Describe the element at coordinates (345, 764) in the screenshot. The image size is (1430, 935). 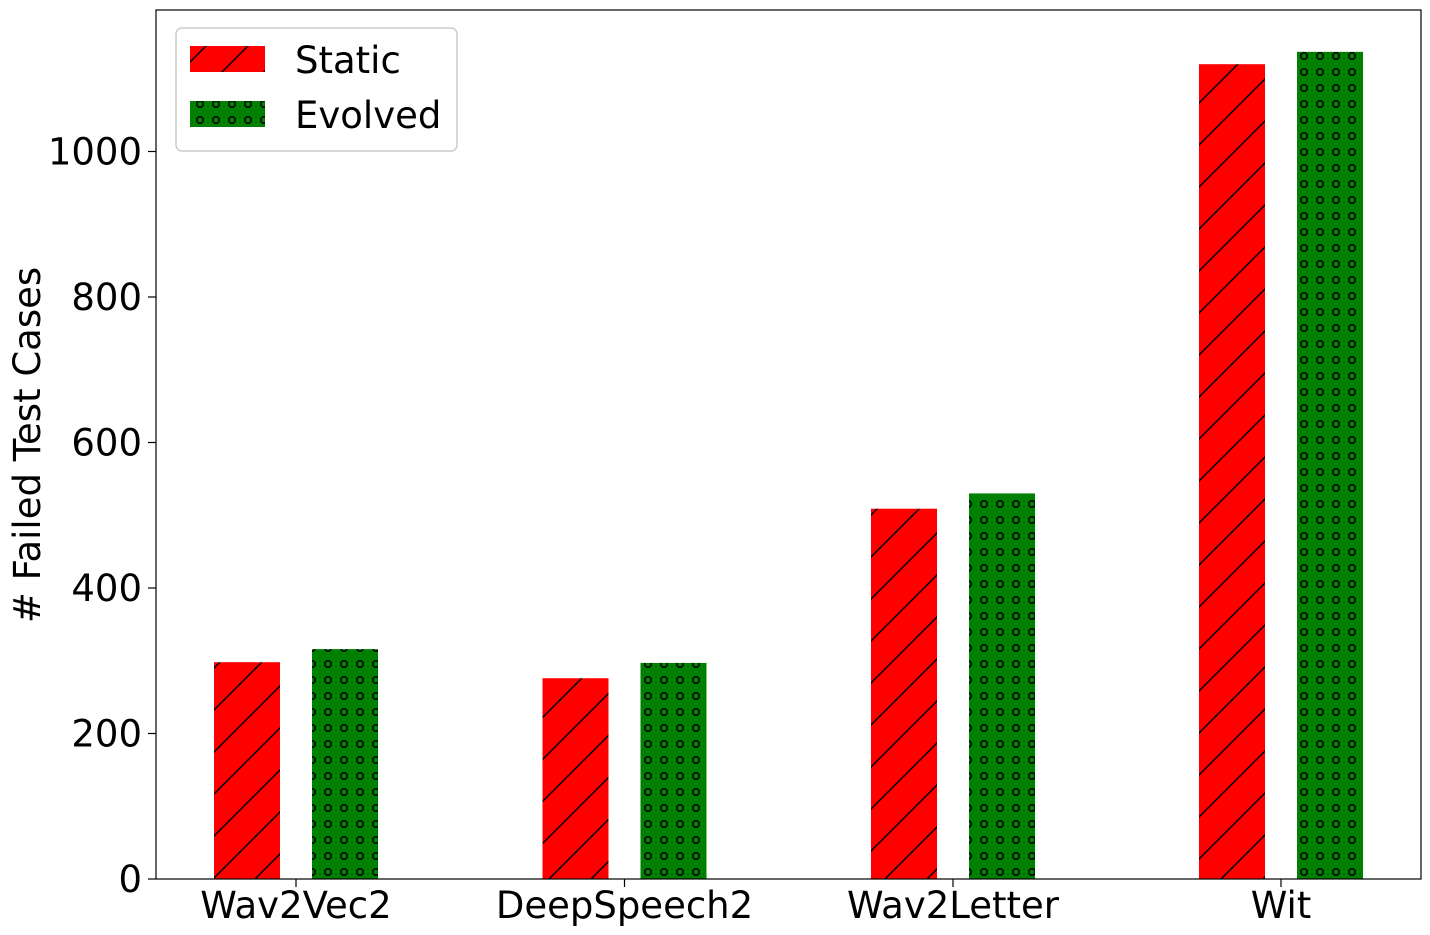
I see `bar-evolved-wav2vec2` at that location.